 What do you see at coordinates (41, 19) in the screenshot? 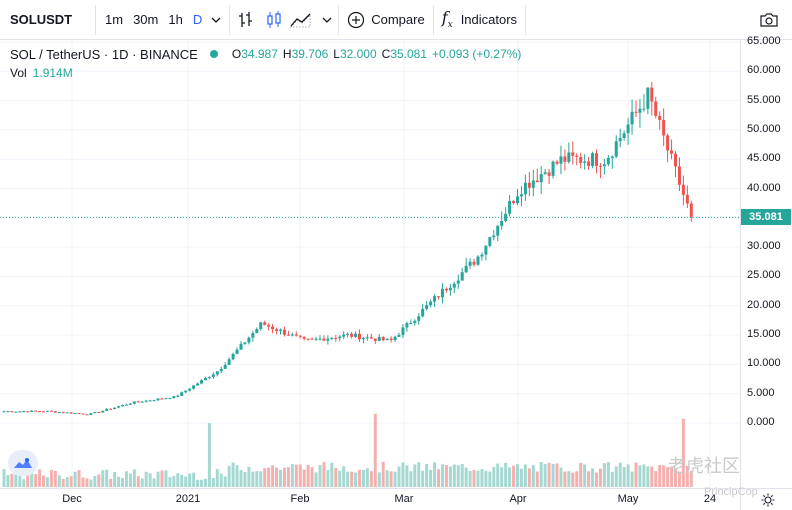
I see `symbol-search: SOLUSDT` at bounding box center [41, 19].